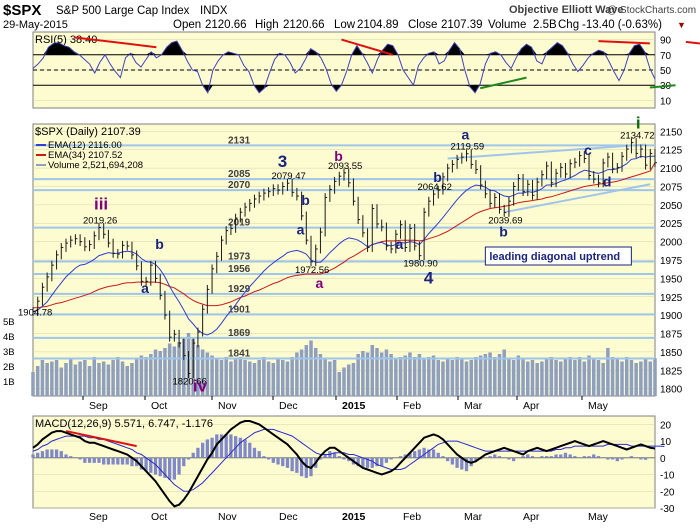 Image resolution: width=700 pixels, height=530 pixels. Describe the element at coordinates (9, 382) in the screenshot. I see `volume-tick-label: 1B` at that location.